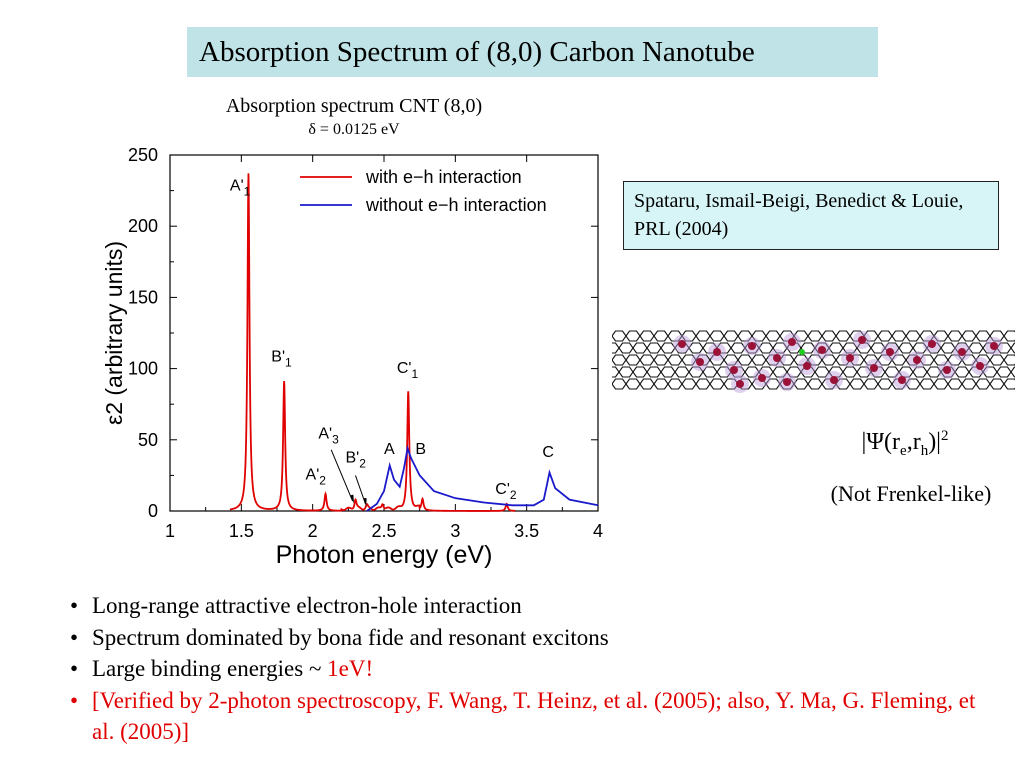 The width and height of the screenshot is (1024, 768). Describe the element at coordinates (548, 452) in the screenshot. I see `peak-label: C` at that location.